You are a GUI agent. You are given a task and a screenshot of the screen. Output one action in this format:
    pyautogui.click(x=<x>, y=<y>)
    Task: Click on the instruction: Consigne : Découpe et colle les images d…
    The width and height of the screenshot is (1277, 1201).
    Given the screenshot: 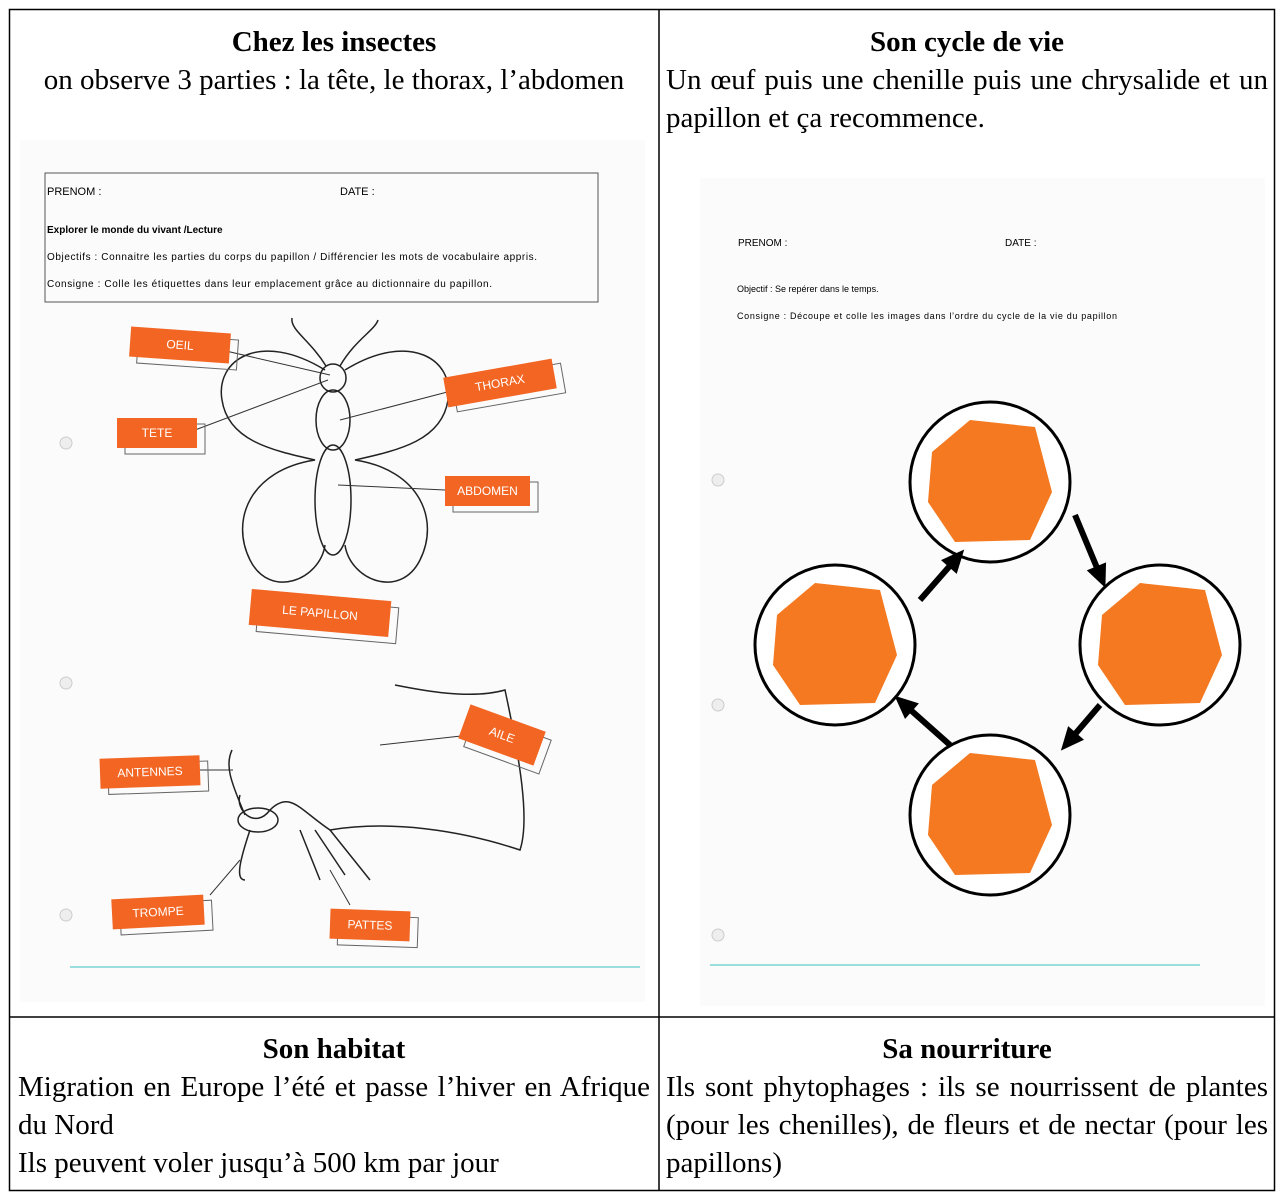 What is the action you would take?
    pyautogui.click(x=927, y=316)
    